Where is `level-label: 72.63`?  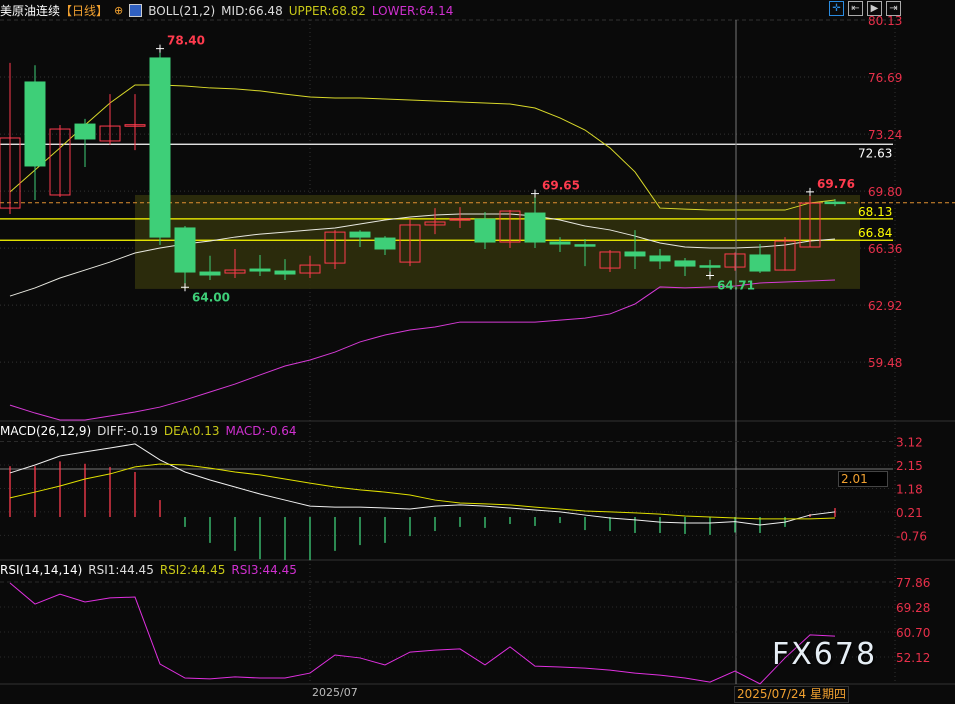 level-label: 72.63 is located at coordinates (875, 153).